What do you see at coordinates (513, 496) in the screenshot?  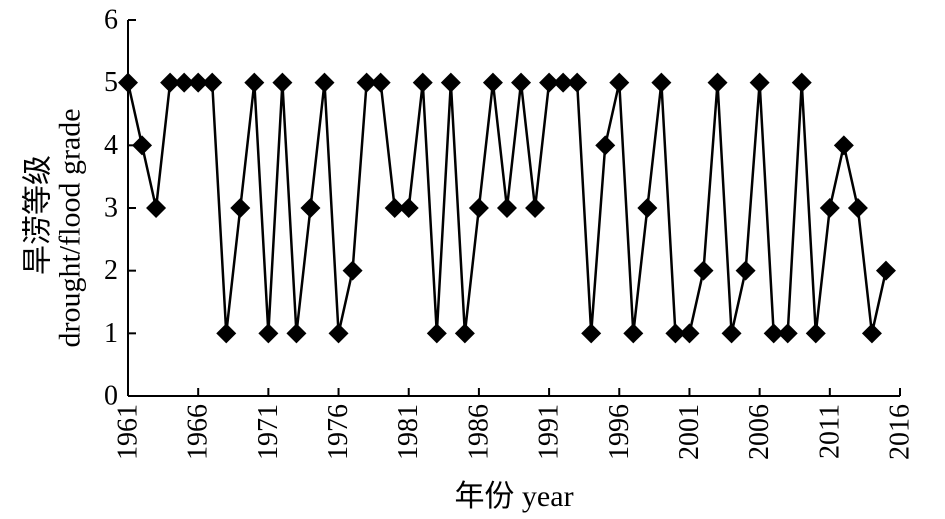 I see `x-axis-title: 年份 year` at bounding box center [513, 496].